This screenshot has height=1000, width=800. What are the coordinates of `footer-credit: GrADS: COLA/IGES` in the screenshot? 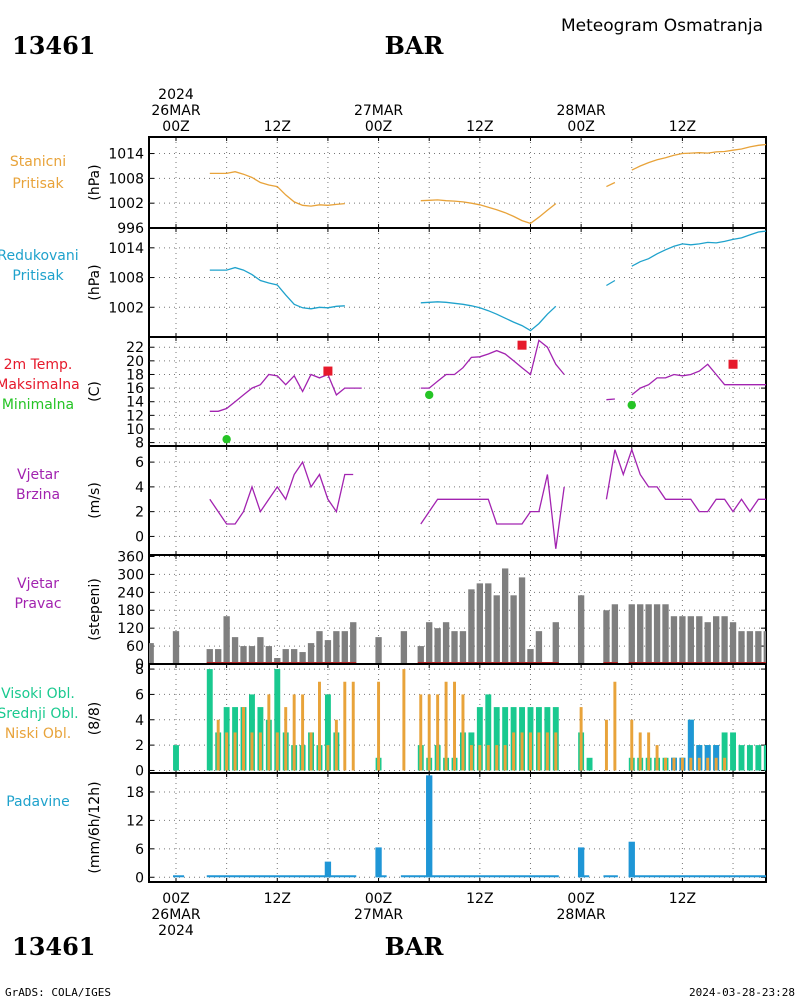 It's located at (58, 992).